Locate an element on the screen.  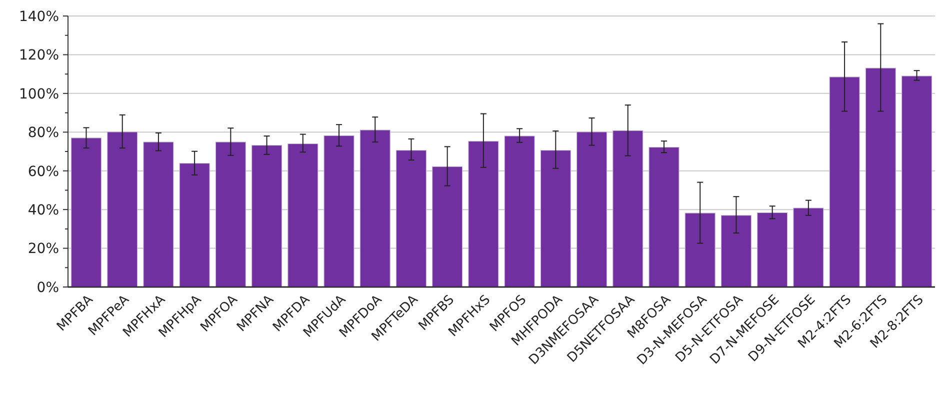
y-tick-label: 0% is located at coordinates (47, 288).